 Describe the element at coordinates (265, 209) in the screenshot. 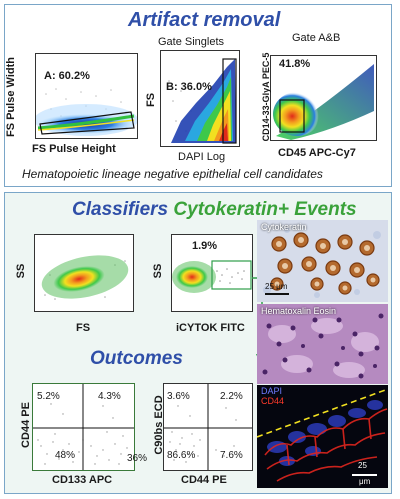

I see `classifiers-title-green: Cytokeratin+ Events` at that location.